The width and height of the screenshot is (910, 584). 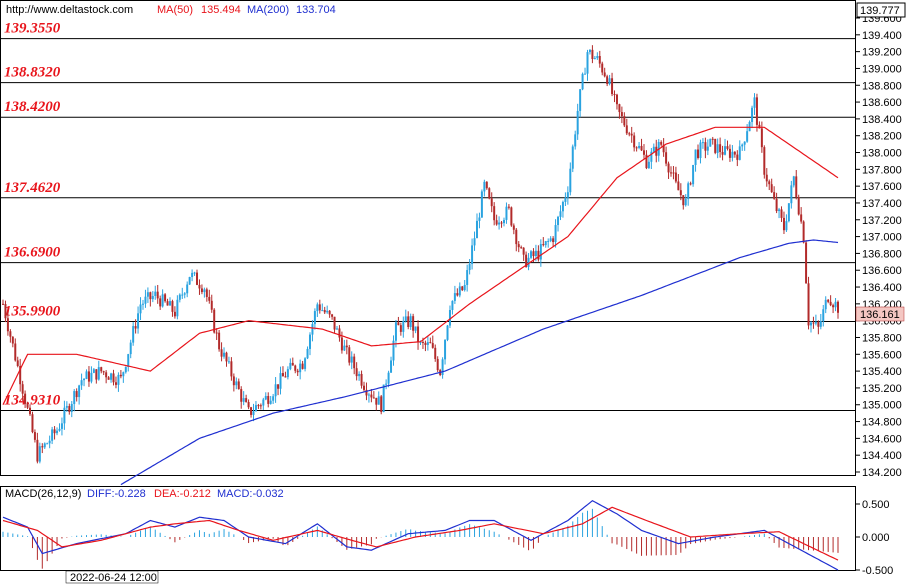 I want to click on price-tick-label: 136.400, so click(x=882, y=288).